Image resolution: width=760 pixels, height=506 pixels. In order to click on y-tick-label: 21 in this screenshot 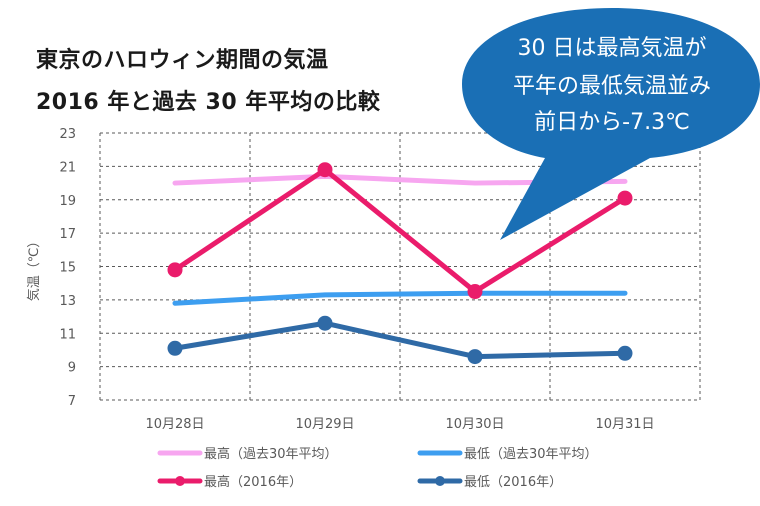, I will do `click(67, 167)`.